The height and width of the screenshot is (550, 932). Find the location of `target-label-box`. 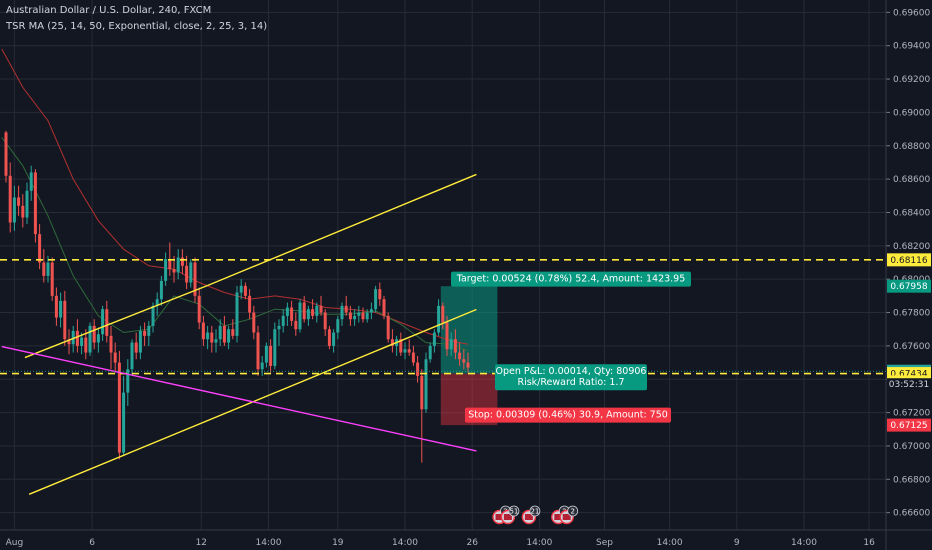

target-label-box is located at coordinates (571, 279).